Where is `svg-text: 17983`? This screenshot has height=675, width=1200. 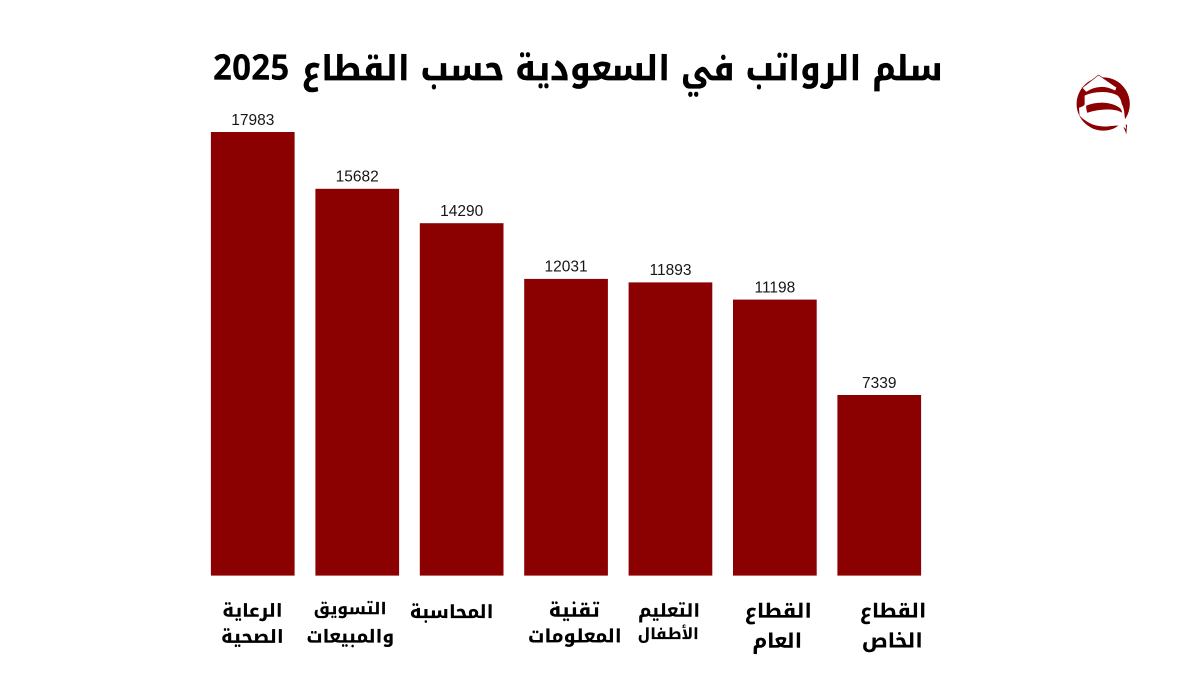
svg-text: 17983 is located at coordinates (252, 120).